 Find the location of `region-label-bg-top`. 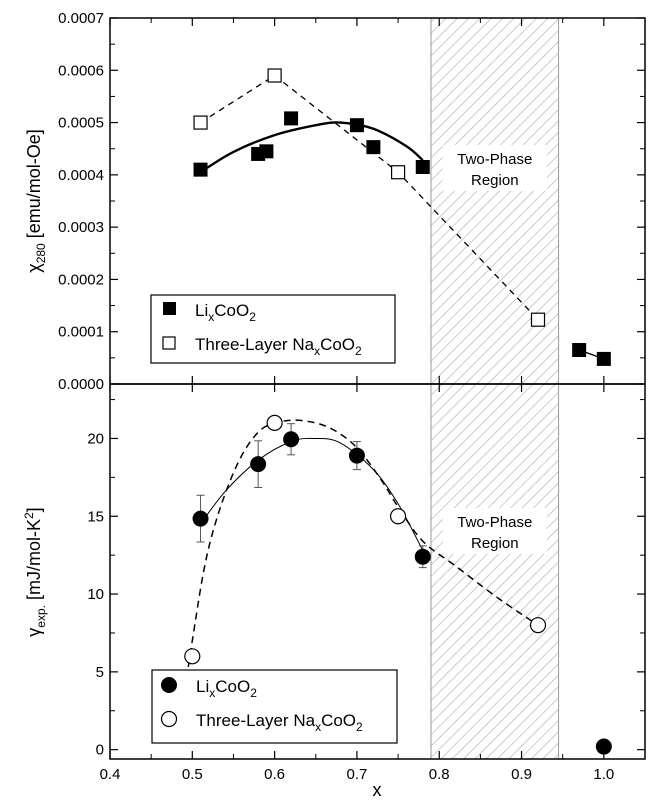

region-label-bg-top is located at coordinates (494, 168).